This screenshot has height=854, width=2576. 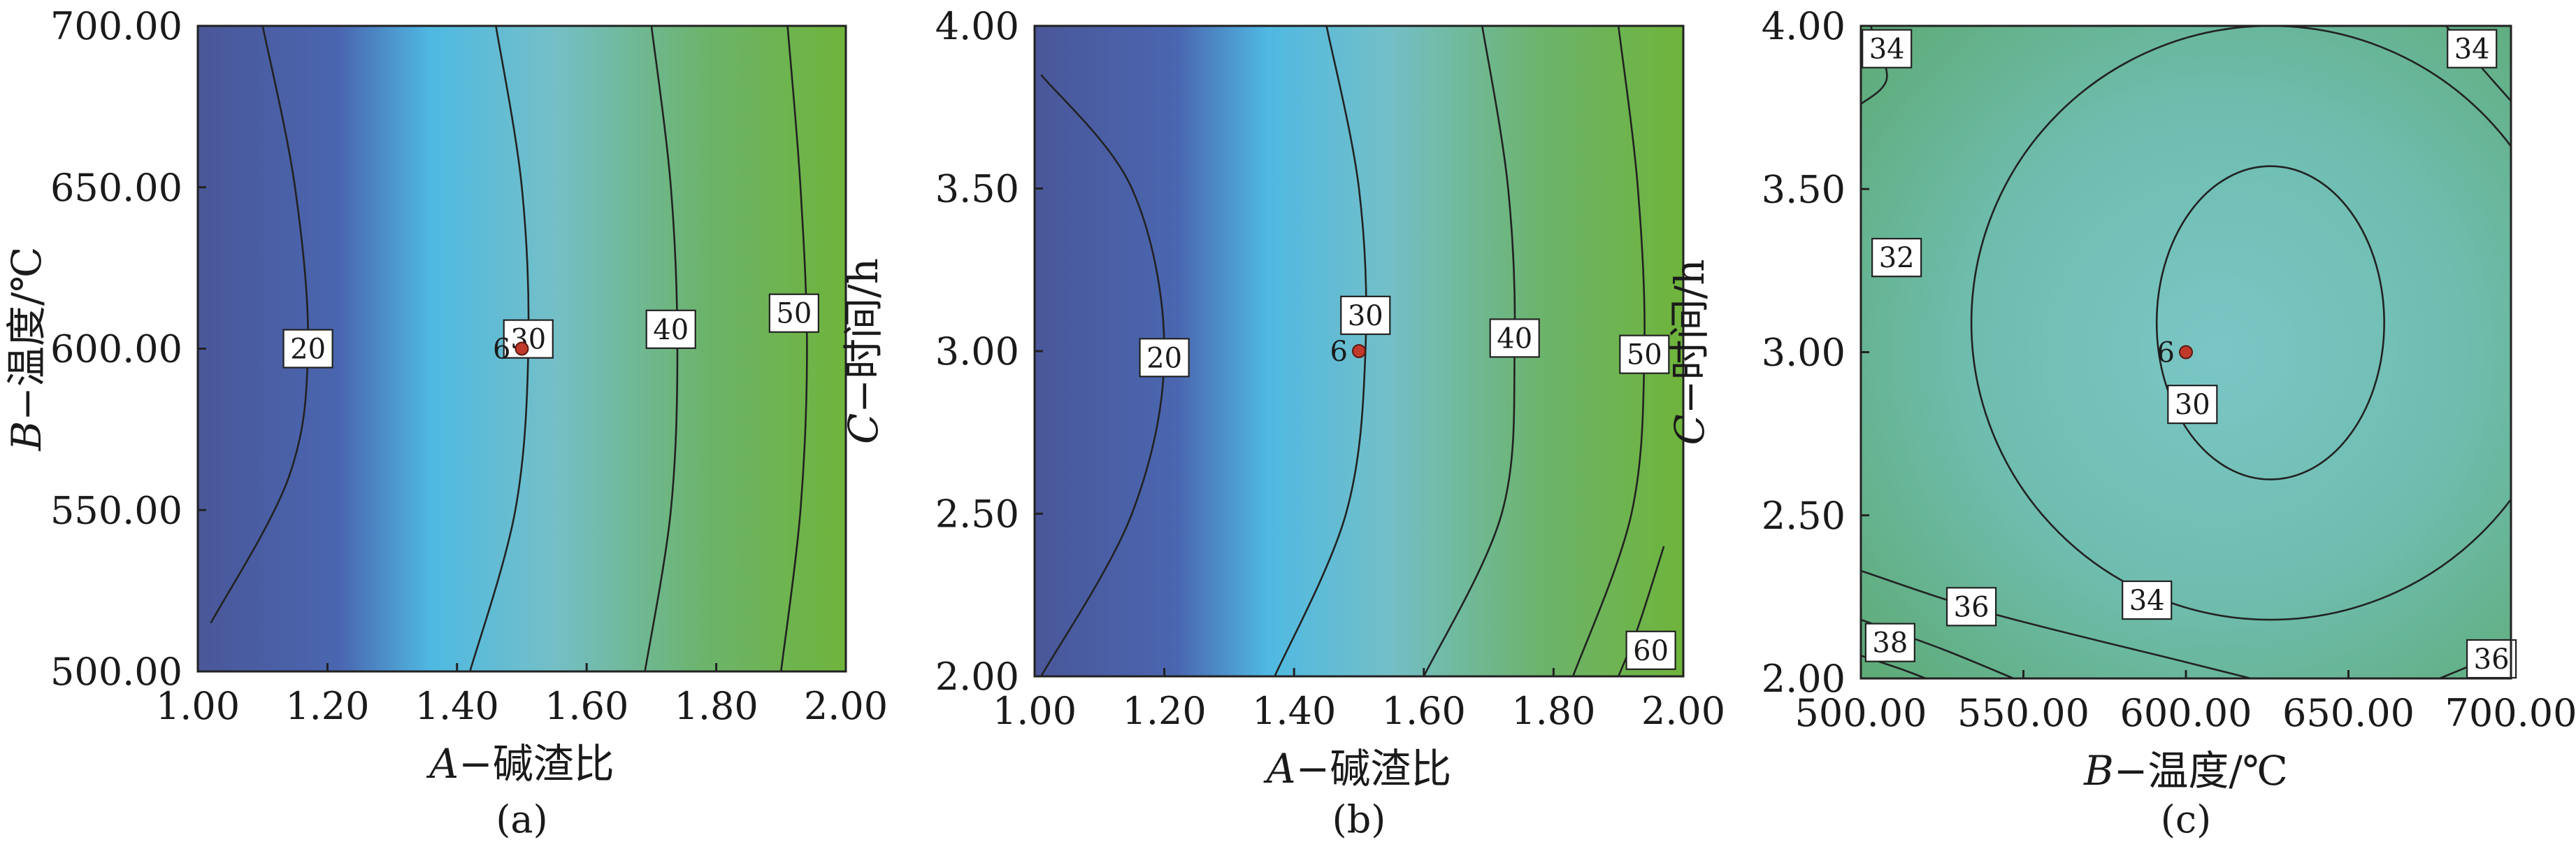 I want to click on contour-label-32: 32, so click(x=1896, y=258).